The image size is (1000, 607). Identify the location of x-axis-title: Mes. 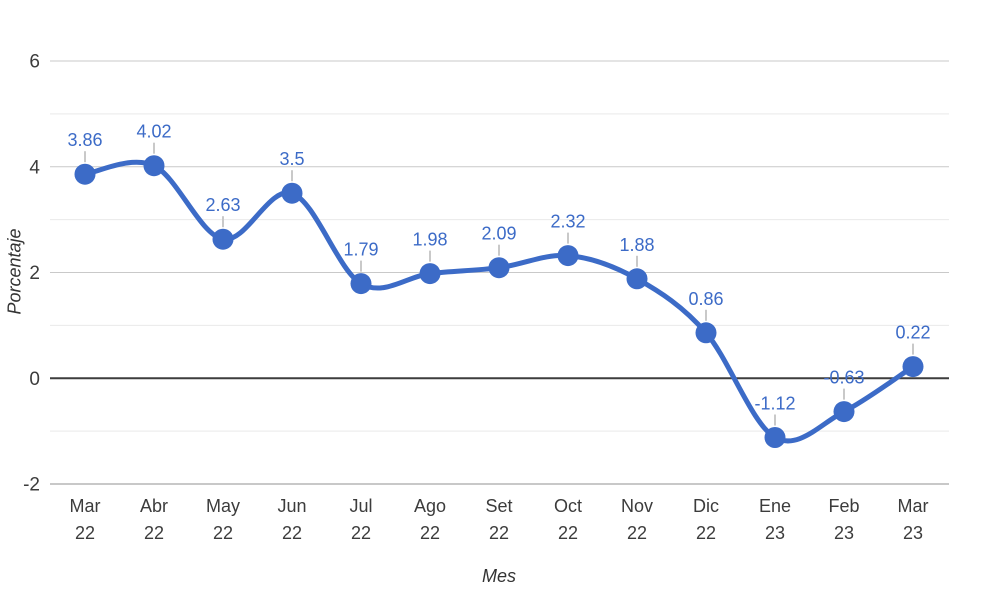
(498, 576).